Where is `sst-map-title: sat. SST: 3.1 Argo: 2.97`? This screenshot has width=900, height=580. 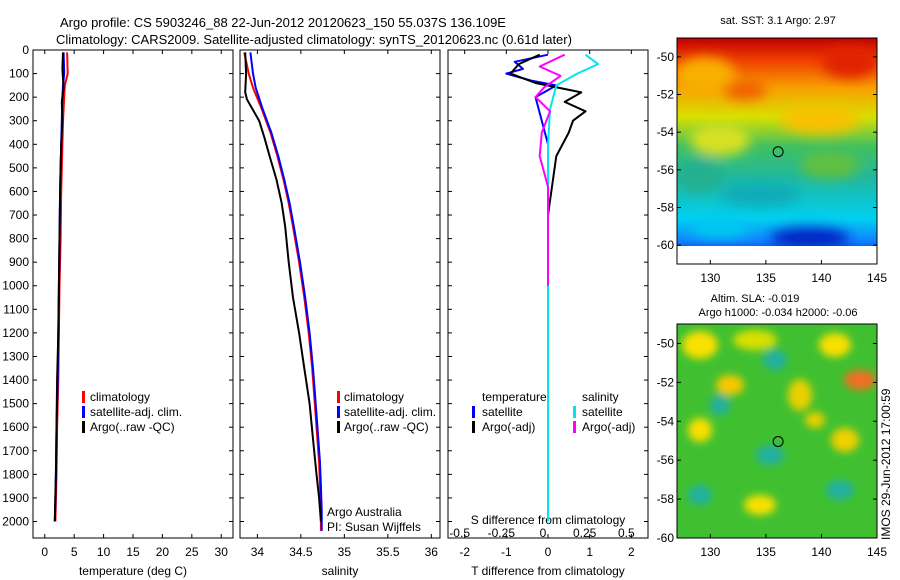
sst-map-title: sat. SST: 3.1 Argo: 2.97 is located at coordinates (778, 21).